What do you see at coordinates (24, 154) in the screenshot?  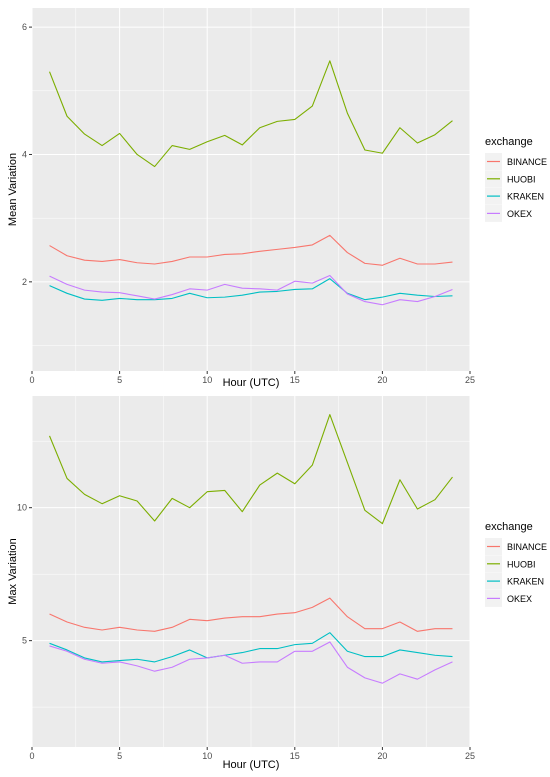 I see `y-tick-label: 4` at bounding box center [24, 154].